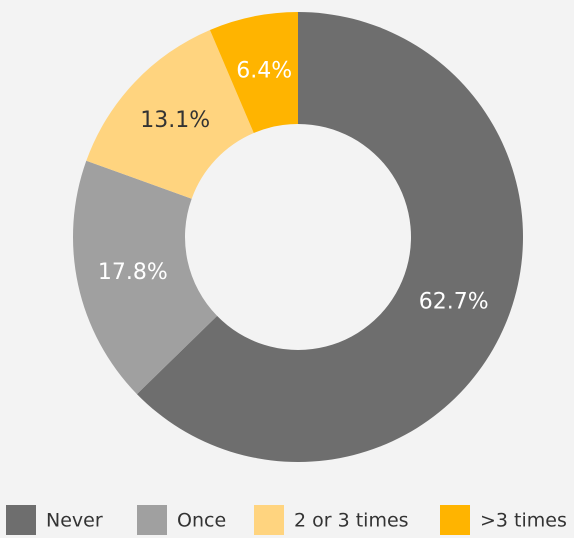 This screenshot has height=538, width=574. Describe the element at coordinates (454, 302) in the screenshot. I see `data-label: 62.7%` at that location.